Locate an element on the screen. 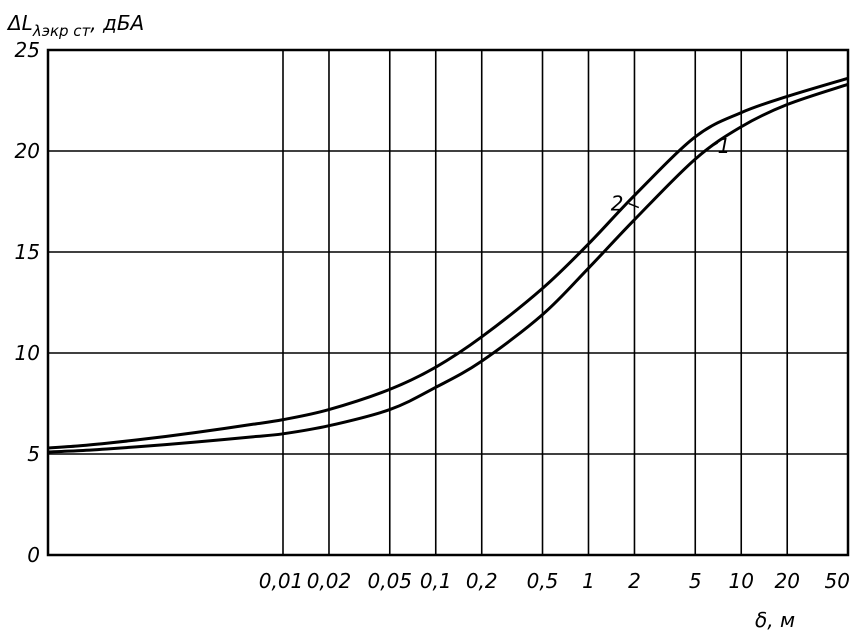  x-tick-label: 0,5 is located at coordinates (543, 581).